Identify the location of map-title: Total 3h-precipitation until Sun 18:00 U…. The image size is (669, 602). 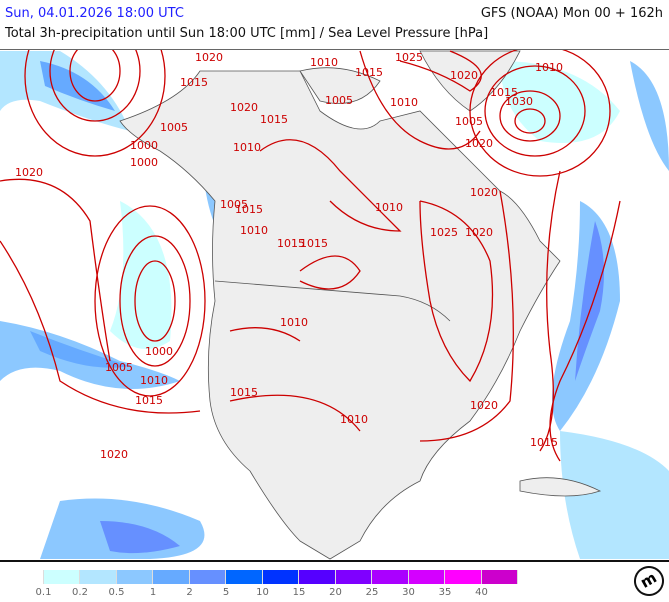
(247, 33).